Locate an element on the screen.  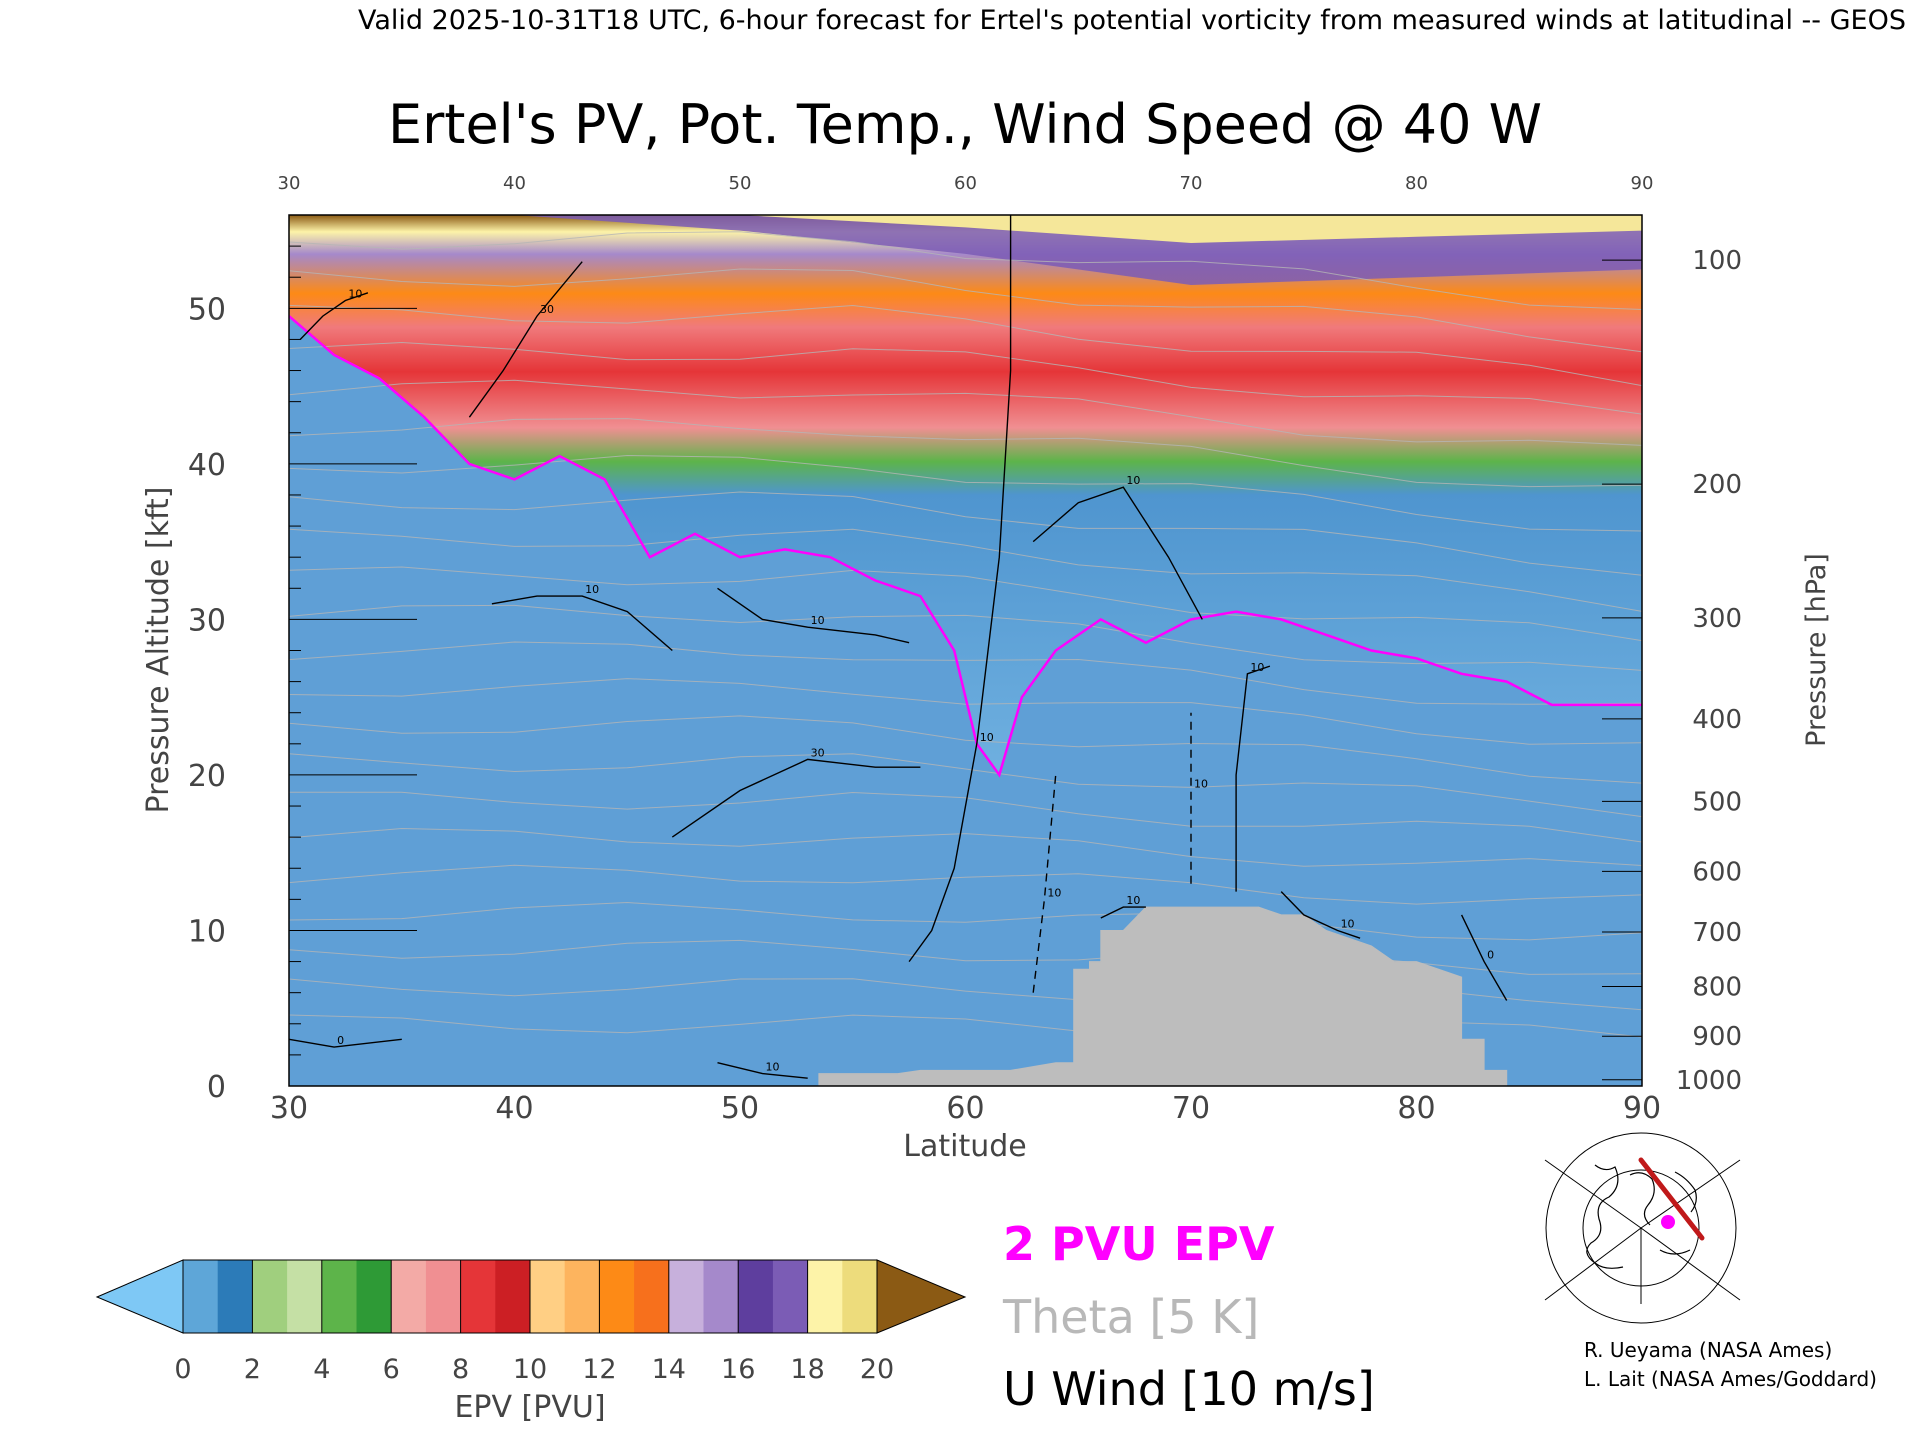
left-minor-ticks is located at coordinates (353, 650).